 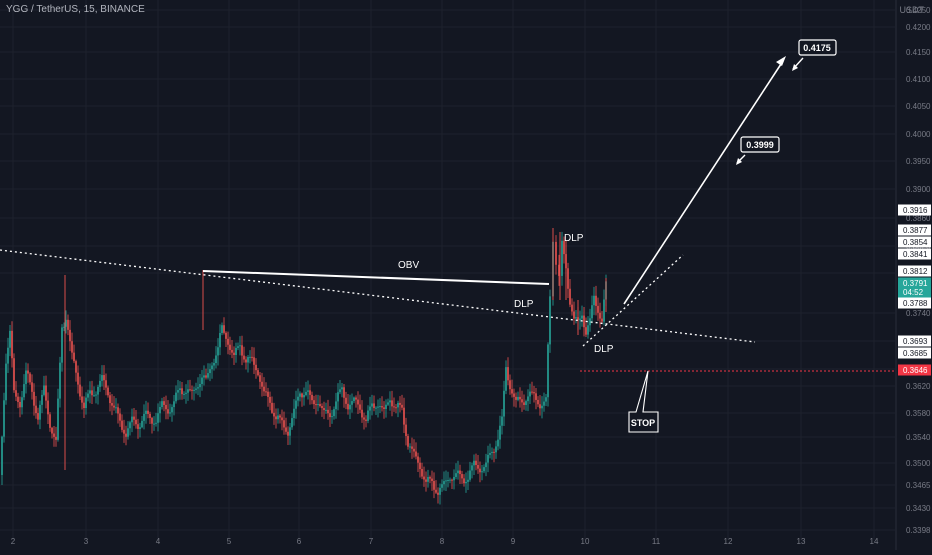 What do you see at coordinates (378, 296) in the screenshot?
I see `descending-trendline` at bounding box center [378, 296].